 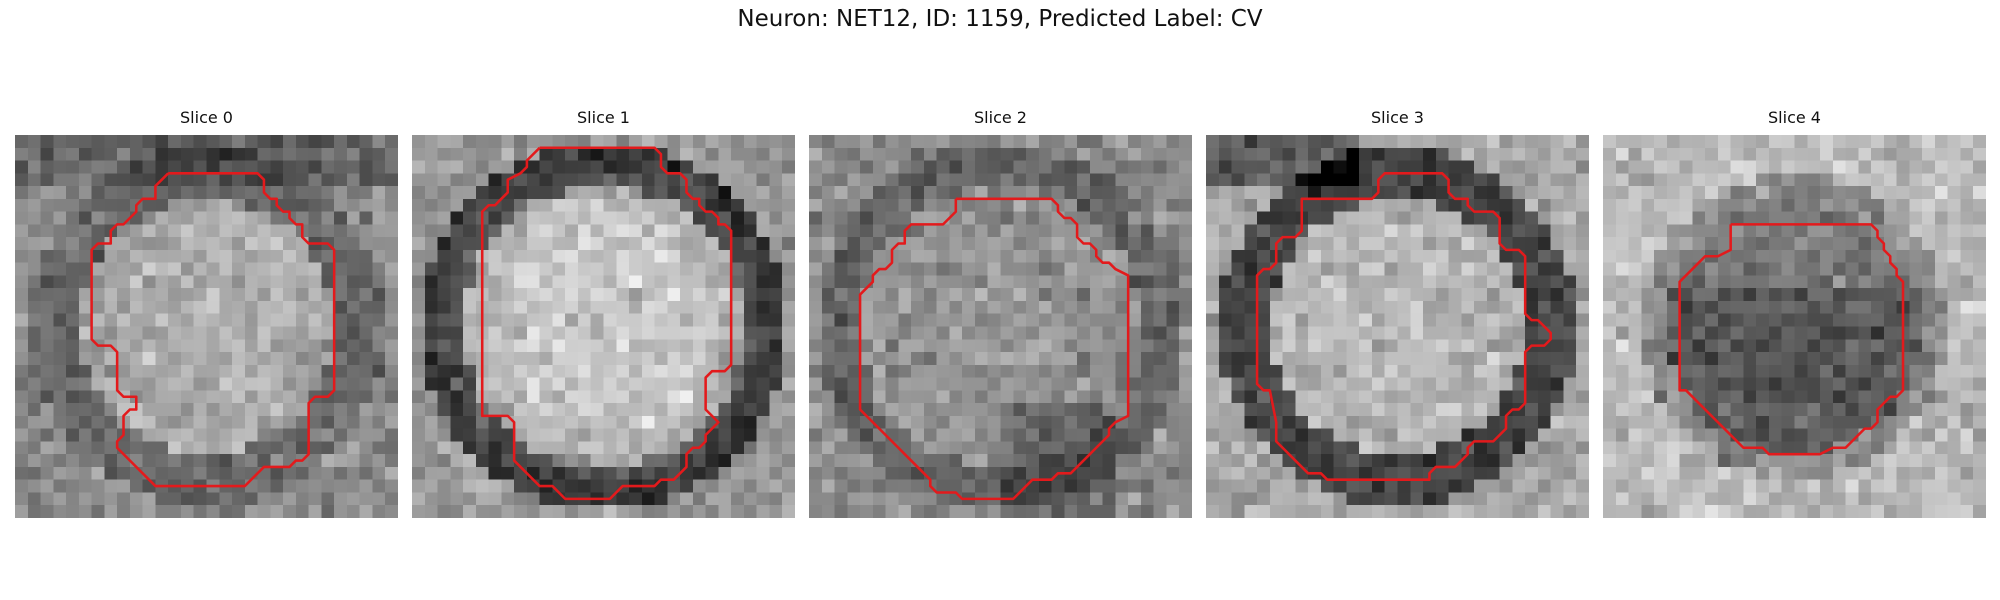 What do you see at coordinates (603, 117) in the screenshot?
I see `slice-1-title: Slice 1` at bounding box center [603, 117].